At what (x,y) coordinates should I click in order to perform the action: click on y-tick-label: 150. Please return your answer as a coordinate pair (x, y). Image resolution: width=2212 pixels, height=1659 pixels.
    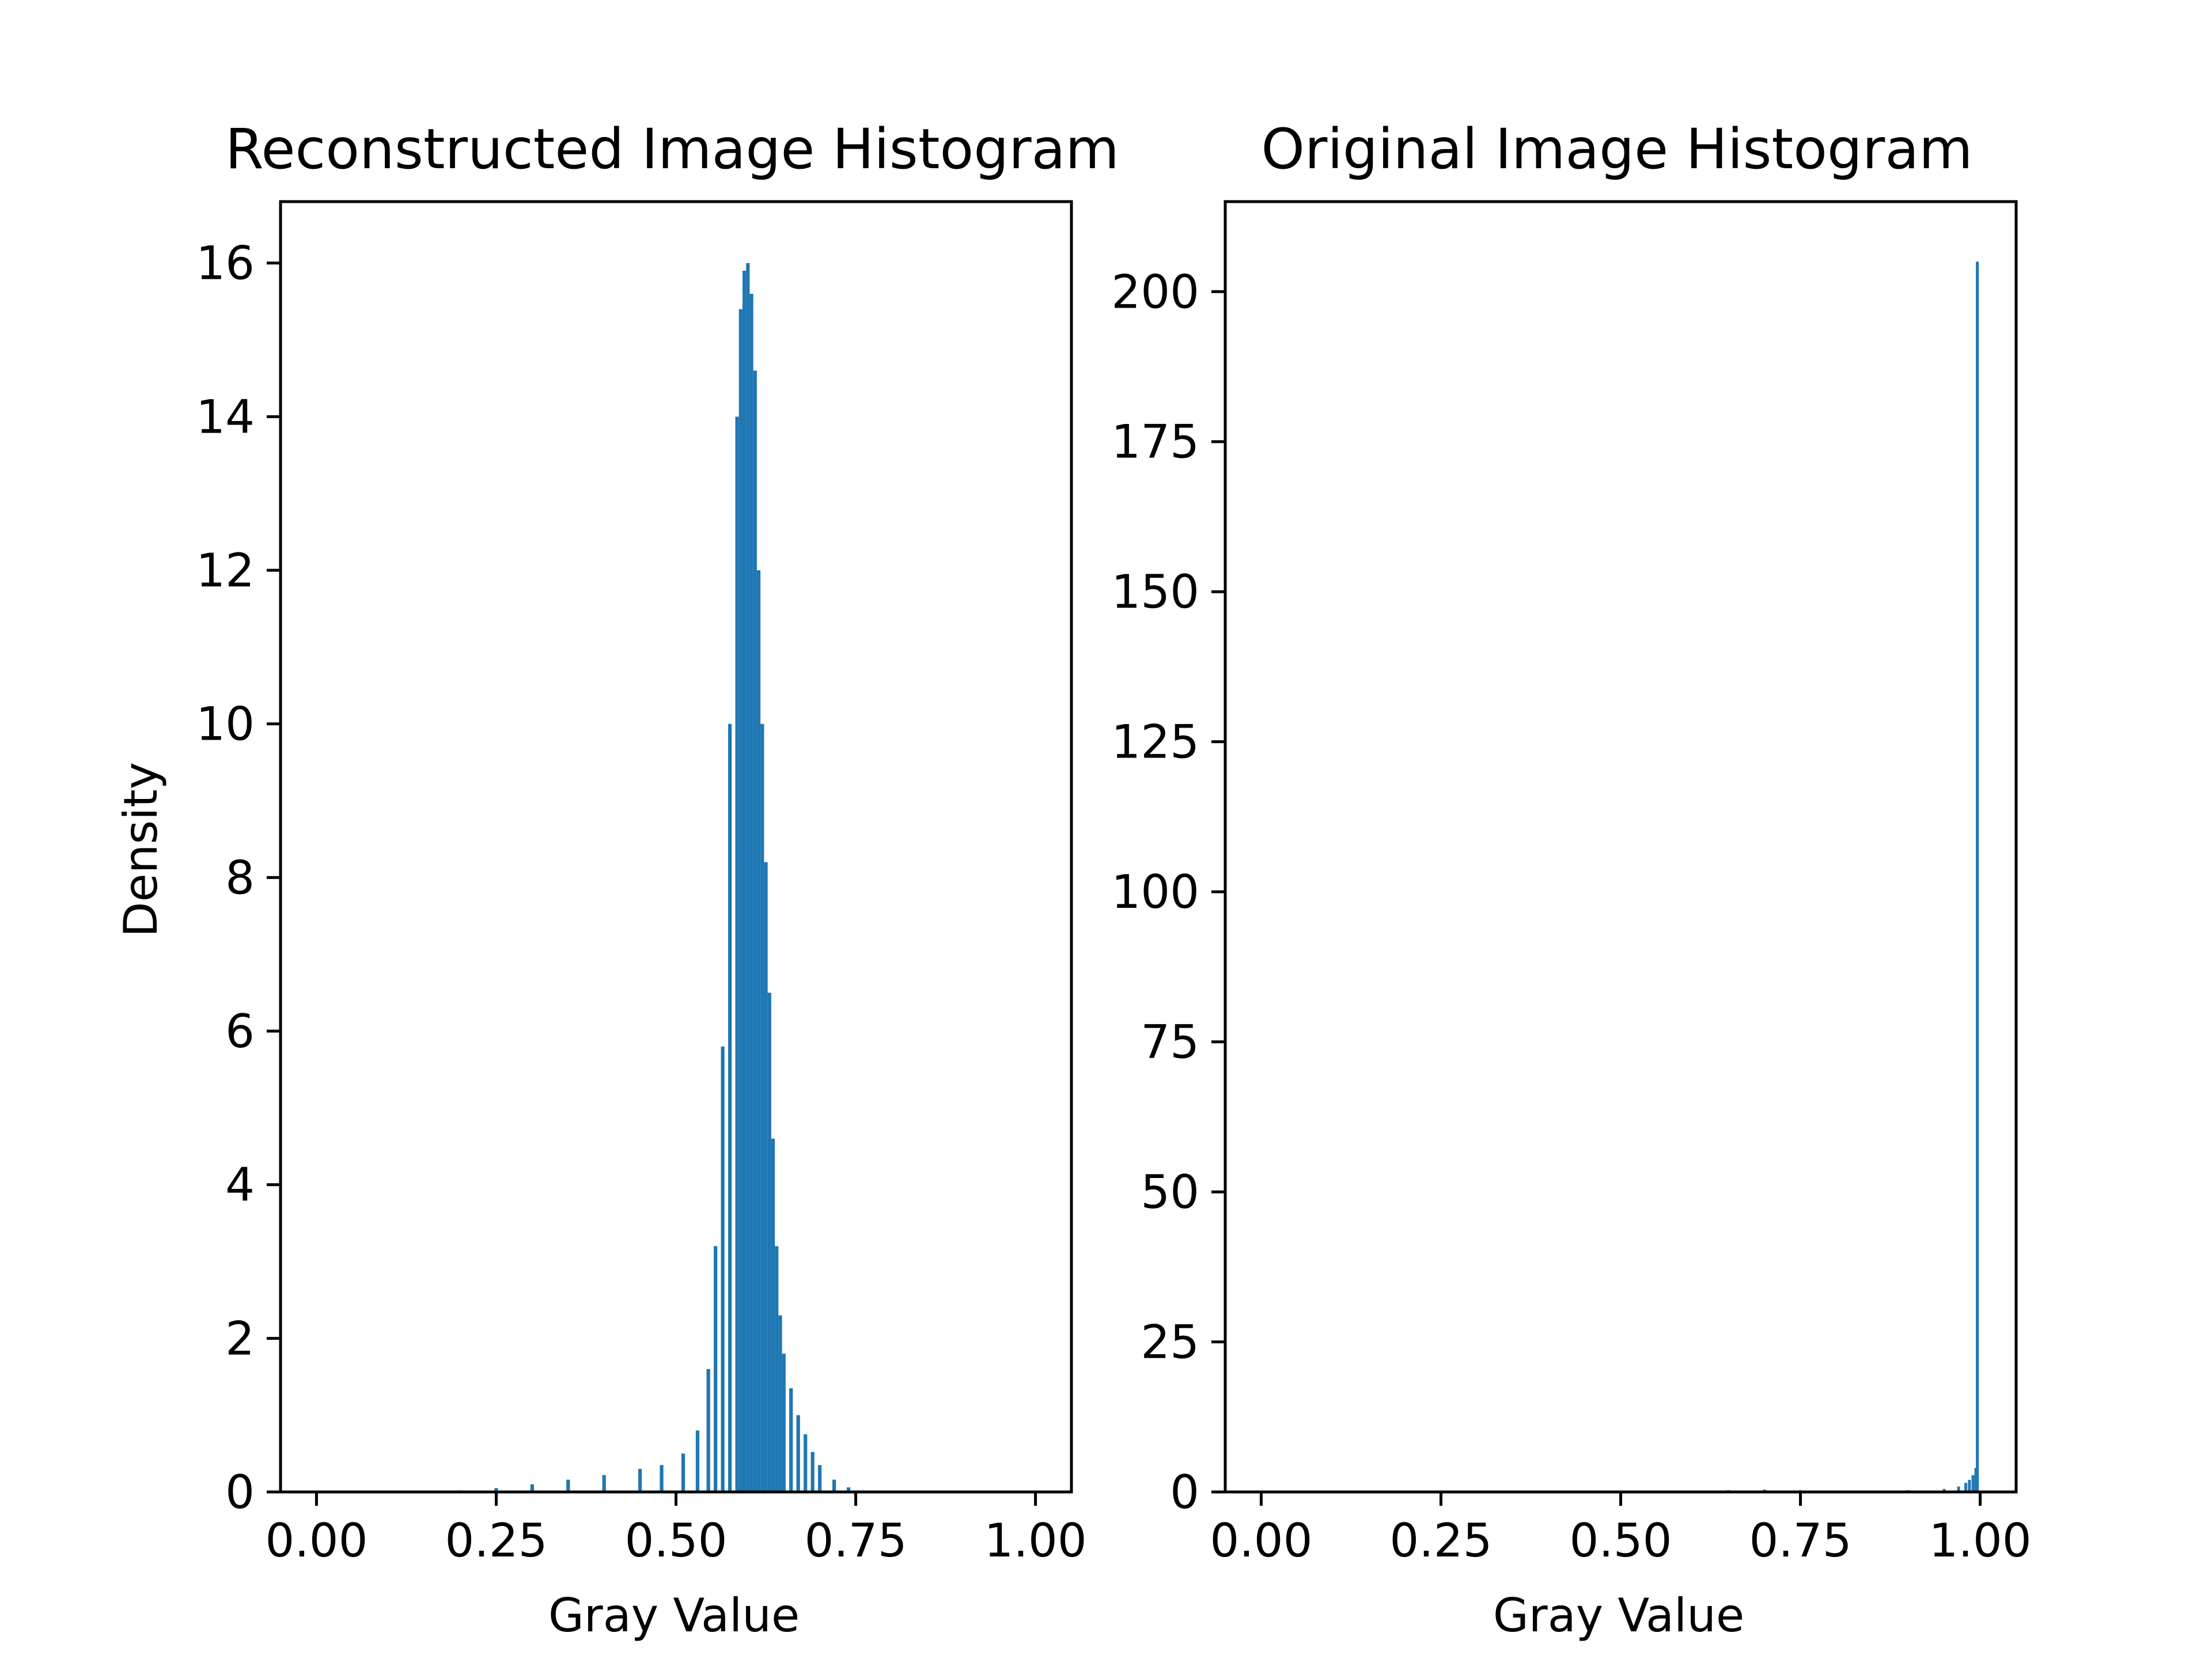
    Looking at the image, I should click on (1155, 592).